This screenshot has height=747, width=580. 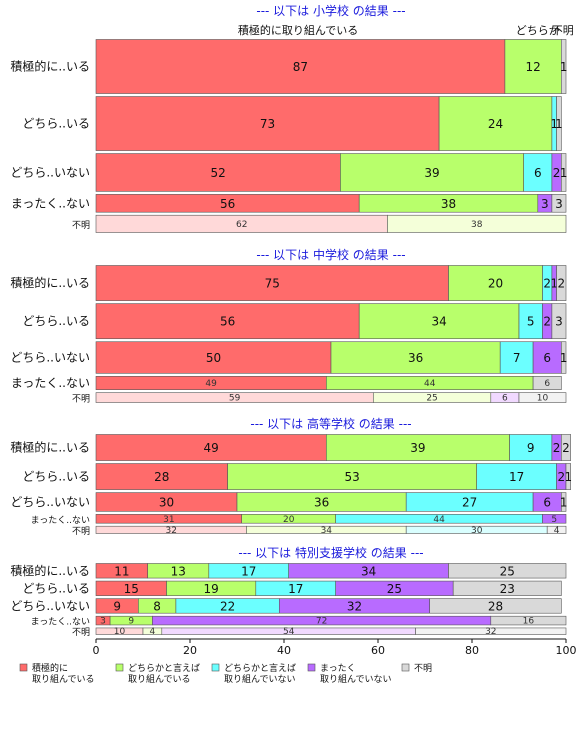 I want to click on data-label: 34, so click(x=438, y=322).